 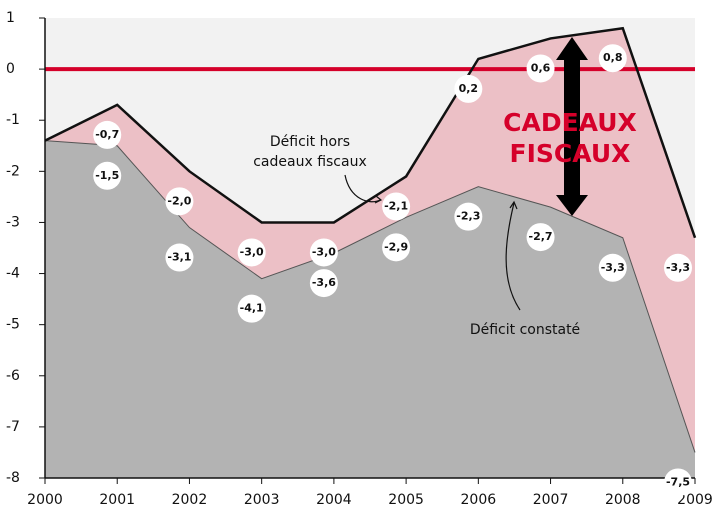 What do you see at coordinates (551, 500) in the screenshot?
I see `x-tick-label: 2007` at bounding box center [551, 500].